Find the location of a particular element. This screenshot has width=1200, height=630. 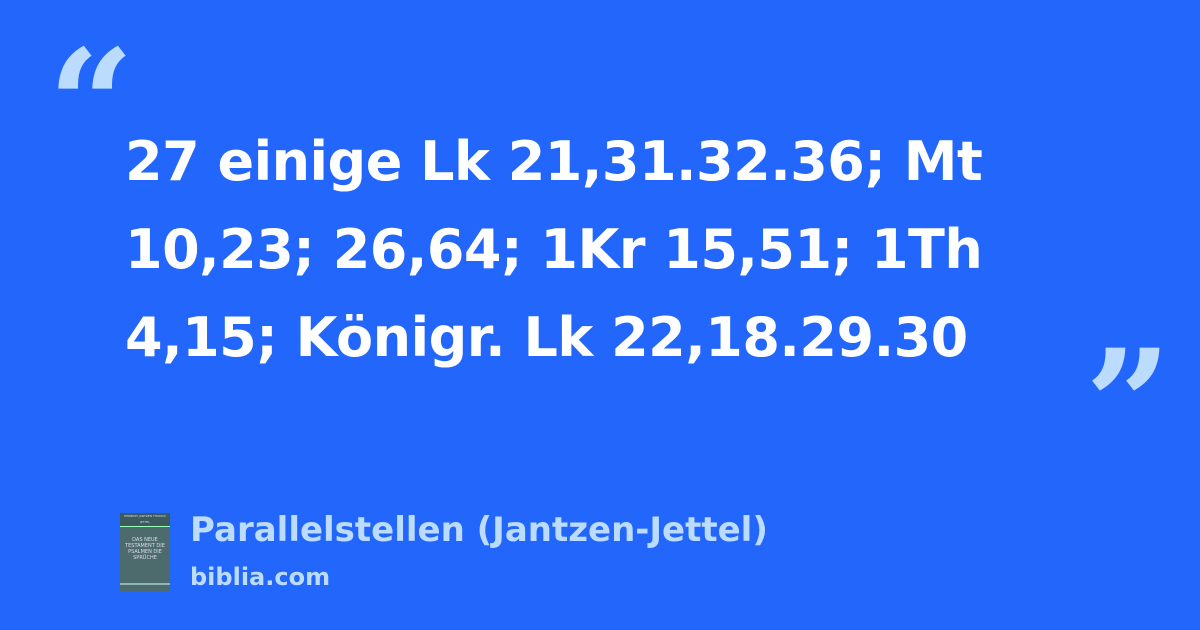

source-title: Parallelstellen (Jantzen-Jettel) is located at coordinates (479, 530).